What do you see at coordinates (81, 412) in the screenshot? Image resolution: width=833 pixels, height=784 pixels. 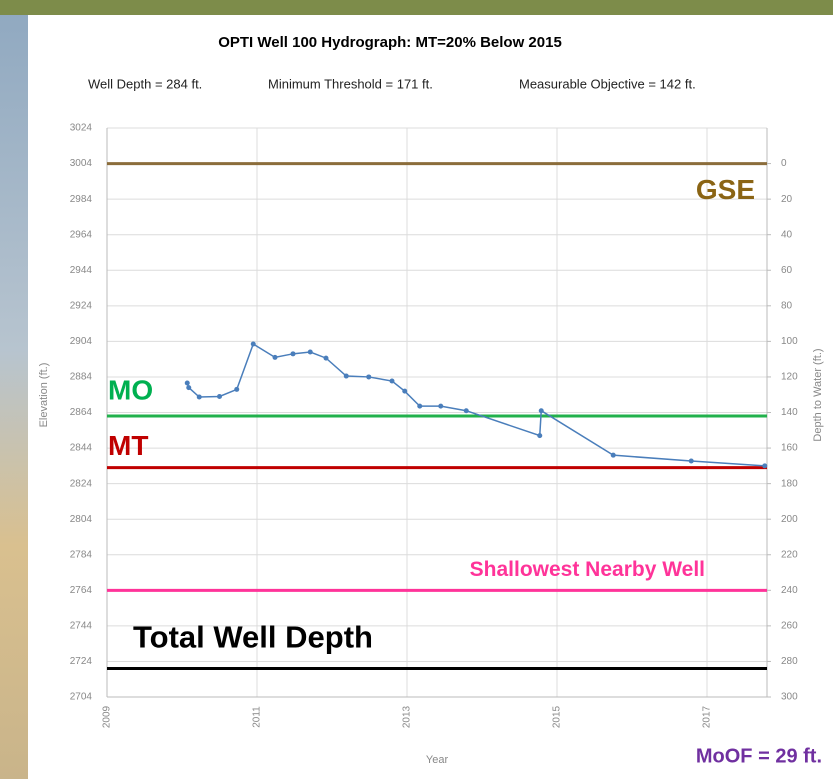 I see `y-tick-label: 2864` at bounding box center [81, 412].